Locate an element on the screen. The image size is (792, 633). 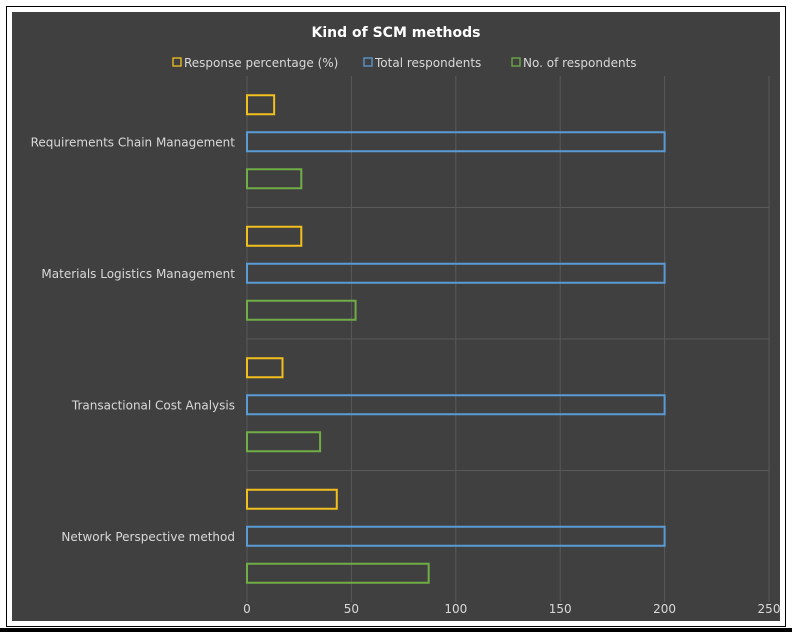
category-label-materials-logistics-management: Materials Logistics Management is located at coordinates (138, 274).